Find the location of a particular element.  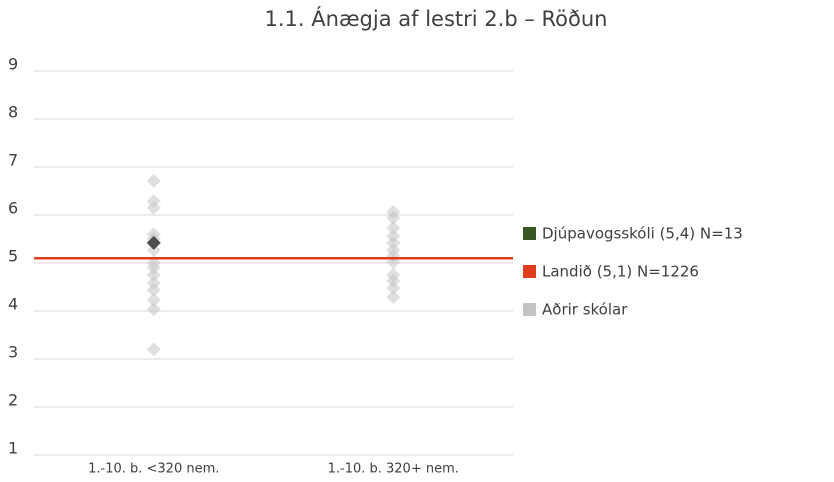

x-tick-label: 1.-10. b. 320+ nem. is located at coordinates (393, 469).